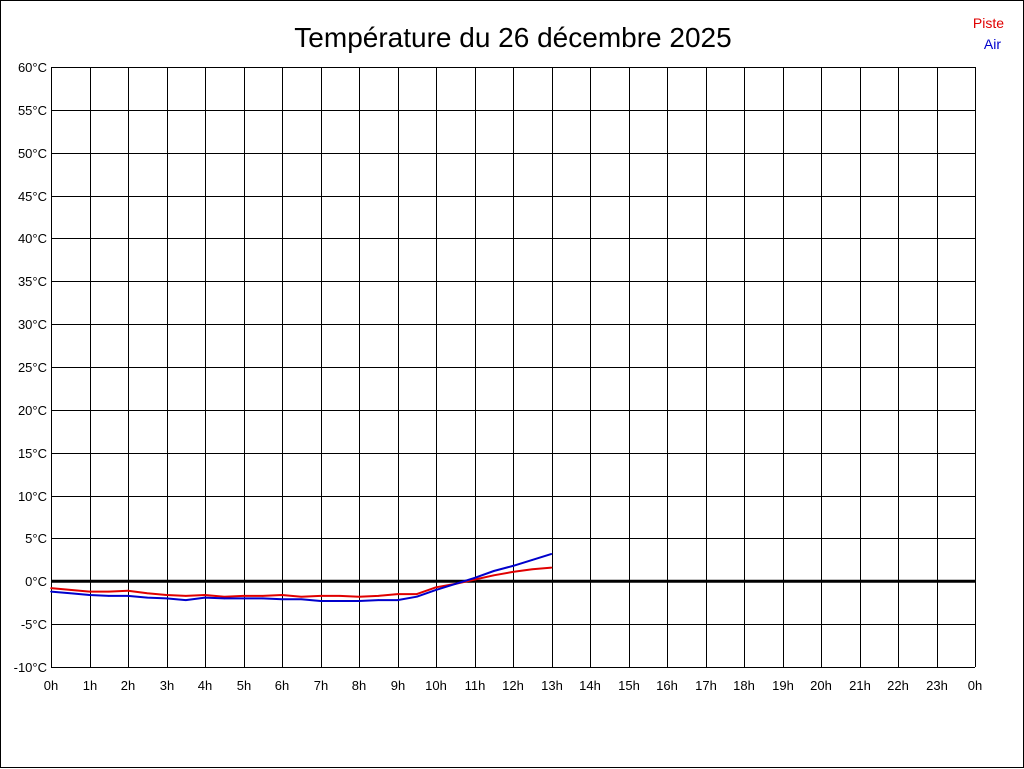 The image size is (1024, 769). I want to click on x-tick-label: 13h, so click(552, 685).